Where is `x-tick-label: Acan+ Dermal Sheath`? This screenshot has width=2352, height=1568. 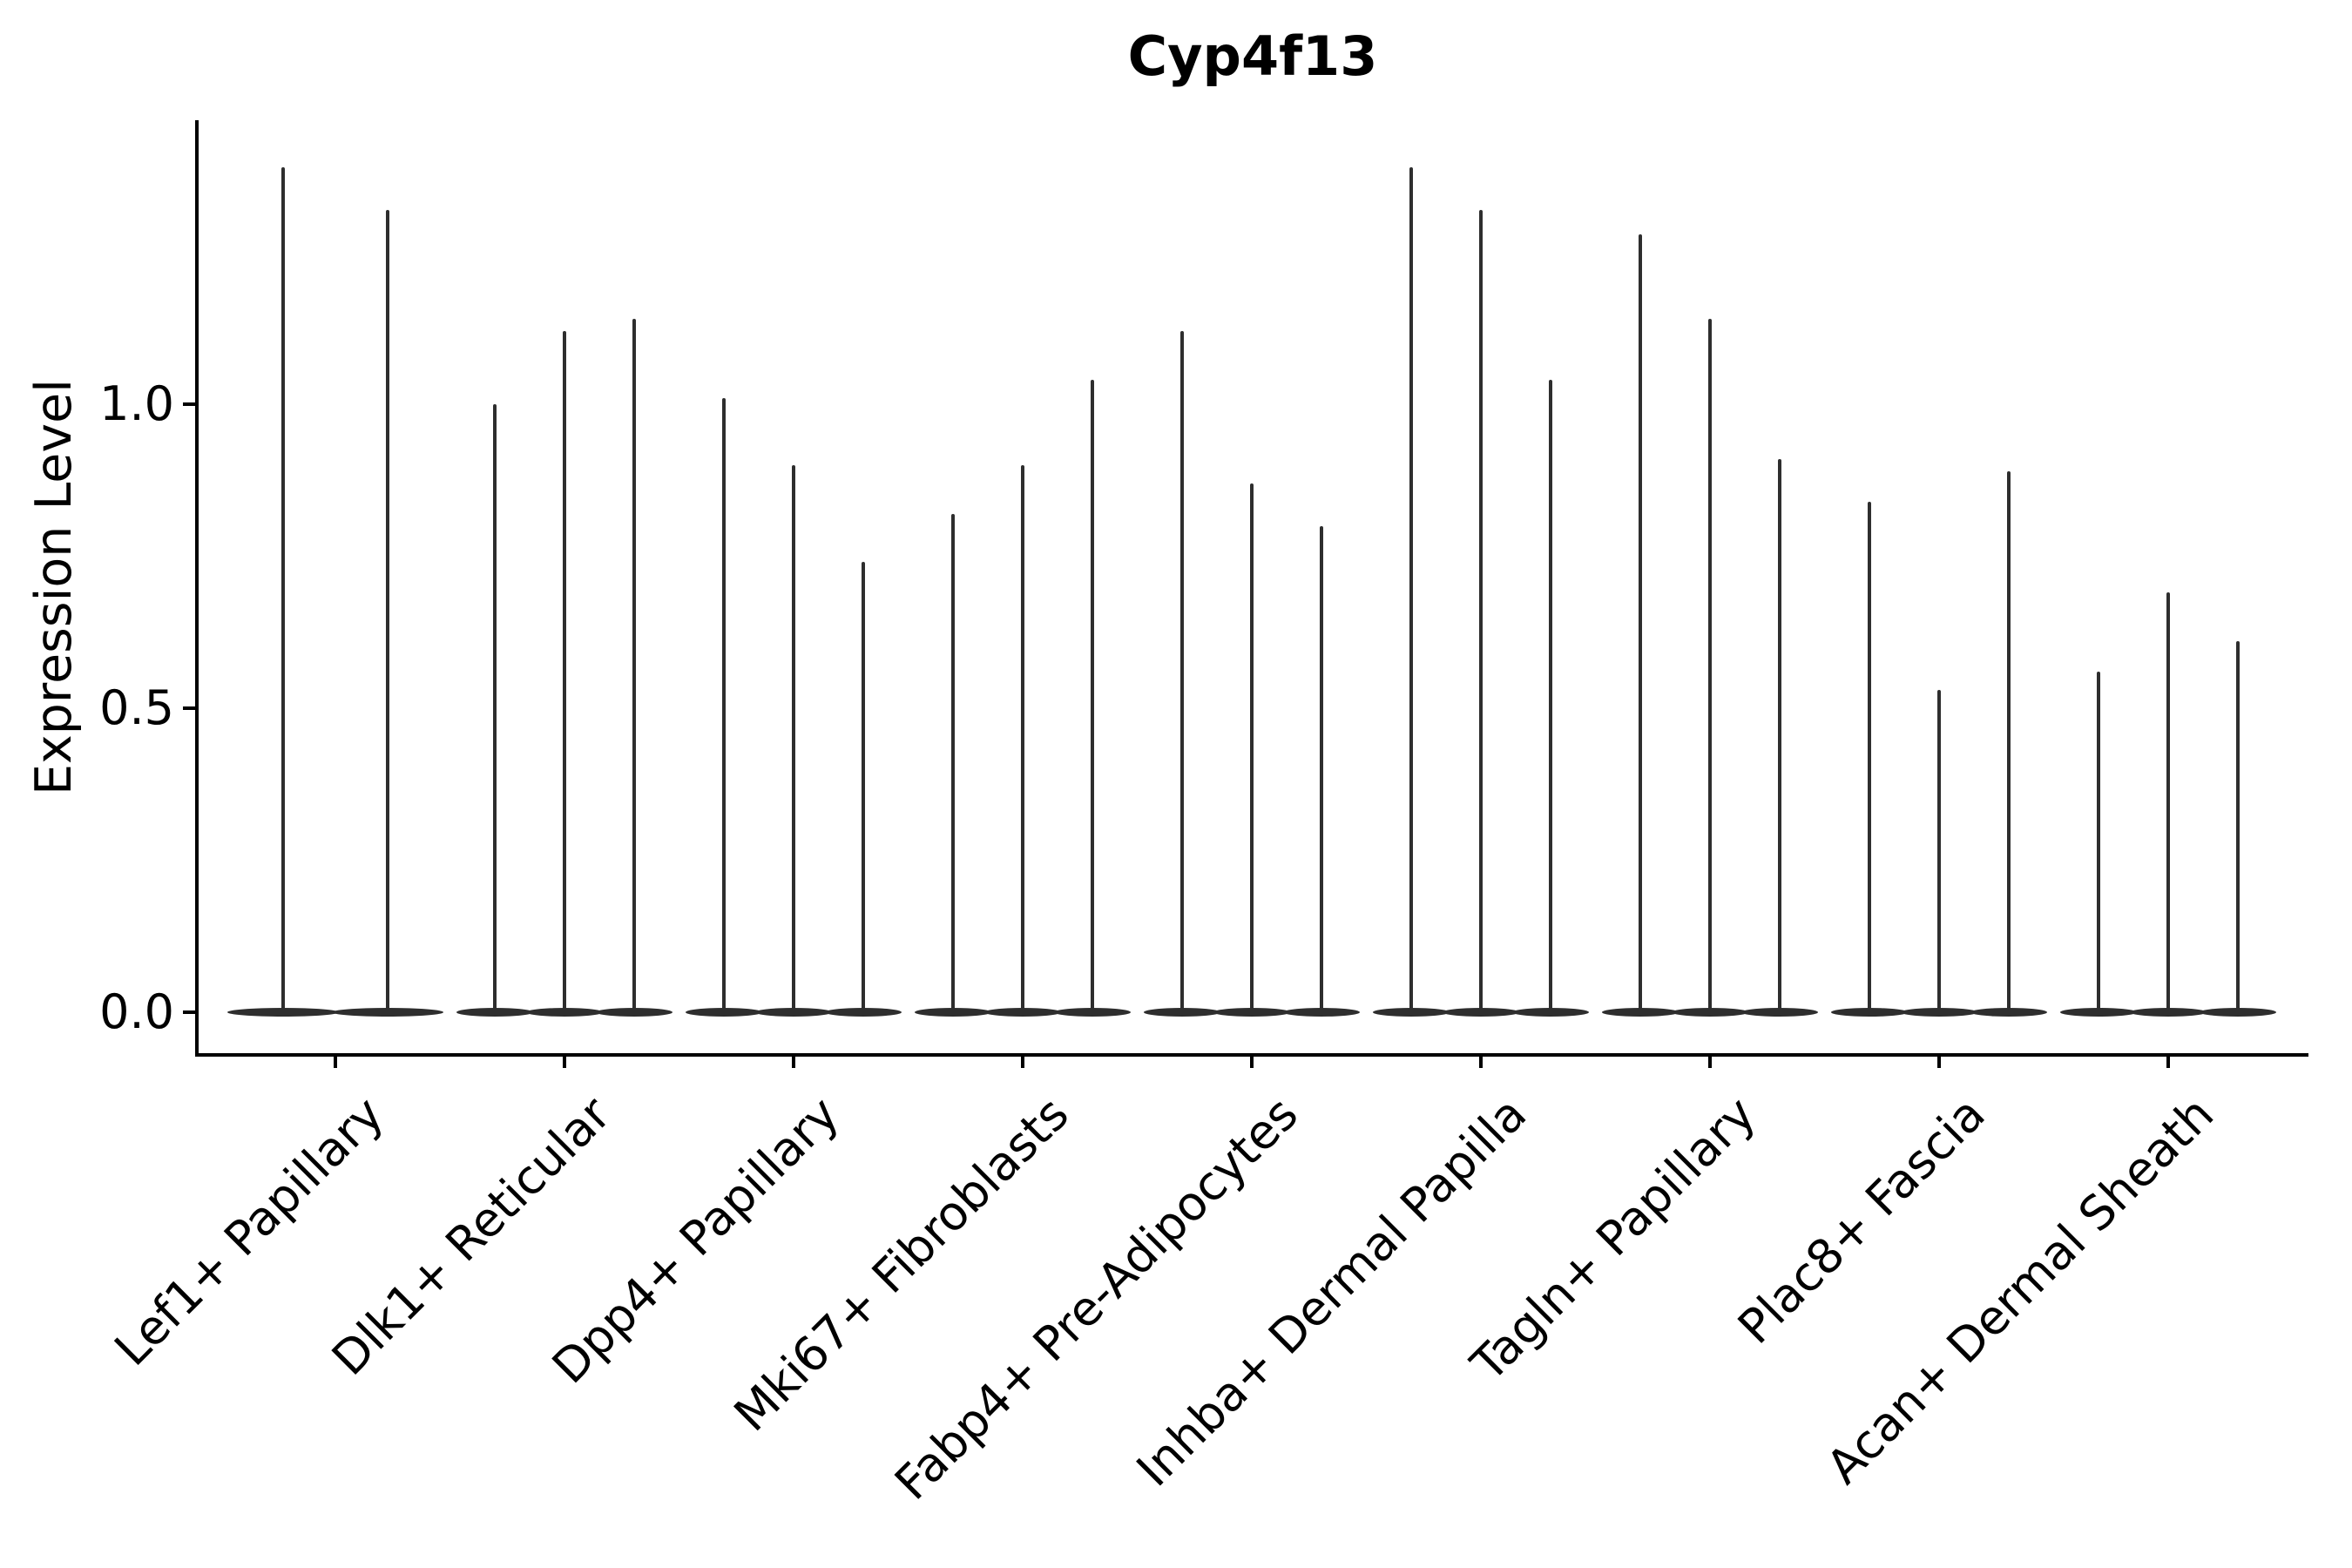 x-tick-label: Acan+ Dermal Sheath is located at coordinates (2021, 1290).